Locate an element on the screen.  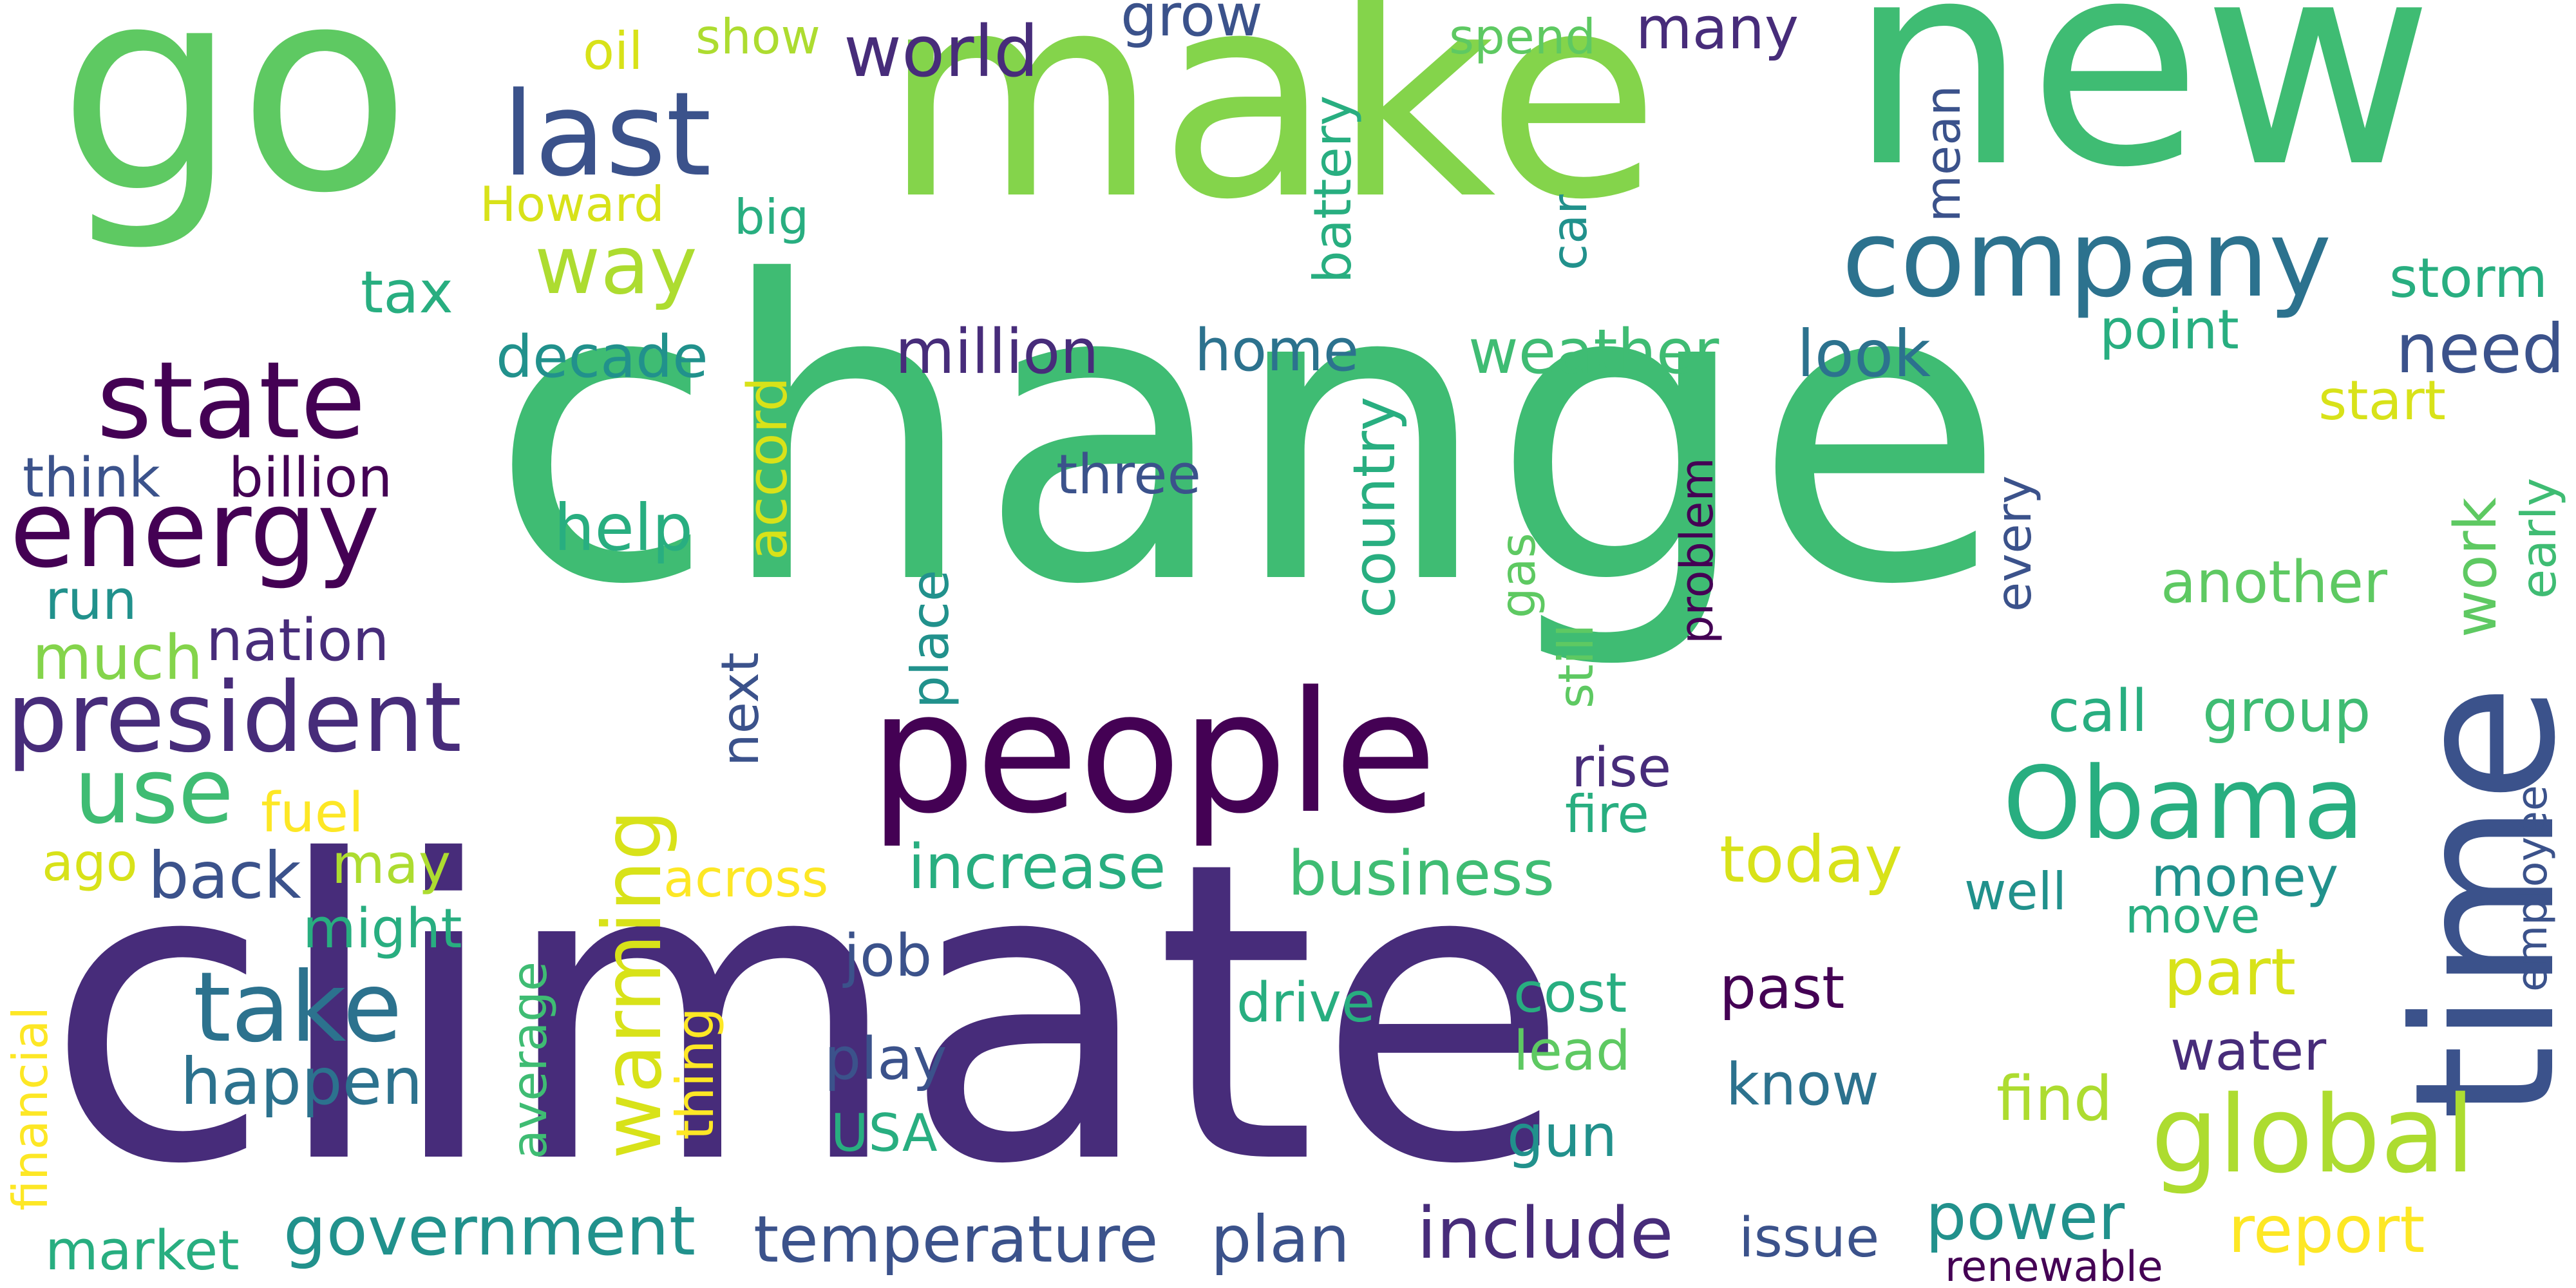
word-fire: fire is located at coordinates (1607, 814).